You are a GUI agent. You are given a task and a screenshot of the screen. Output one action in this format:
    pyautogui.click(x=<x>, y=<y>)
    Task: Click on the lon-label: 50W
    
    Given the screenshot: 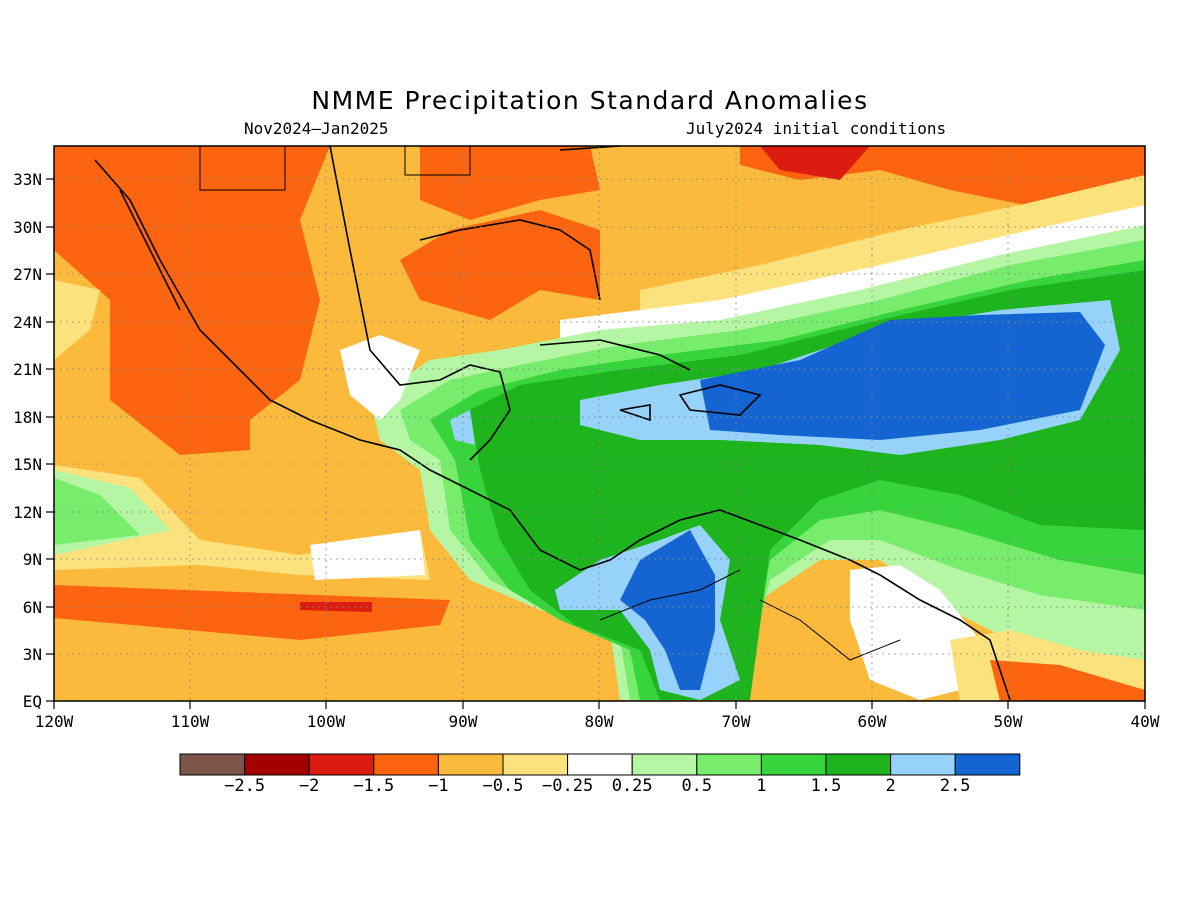 What is the action you would take?
    pyautogui.click(x=1008, y=721)
    